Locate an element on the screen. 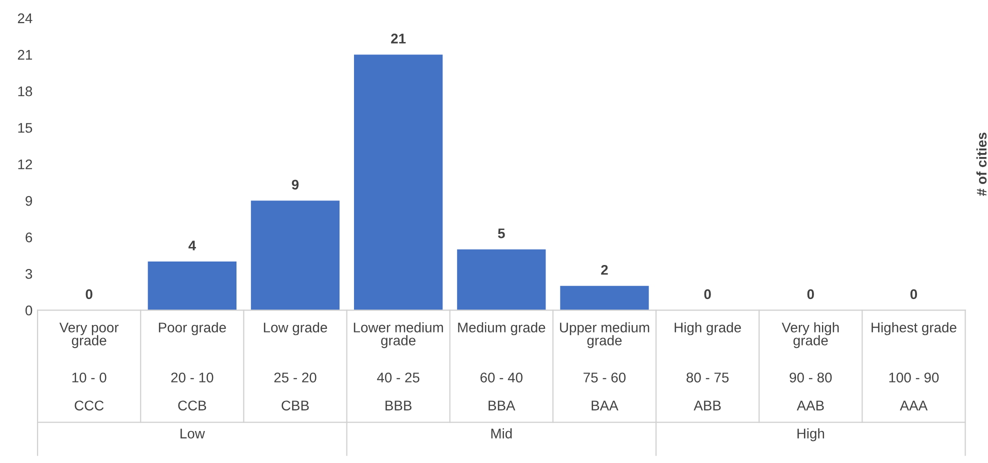 The image size is (988, 463). y-tick-label: 18 is located at coordinates (25, 91).